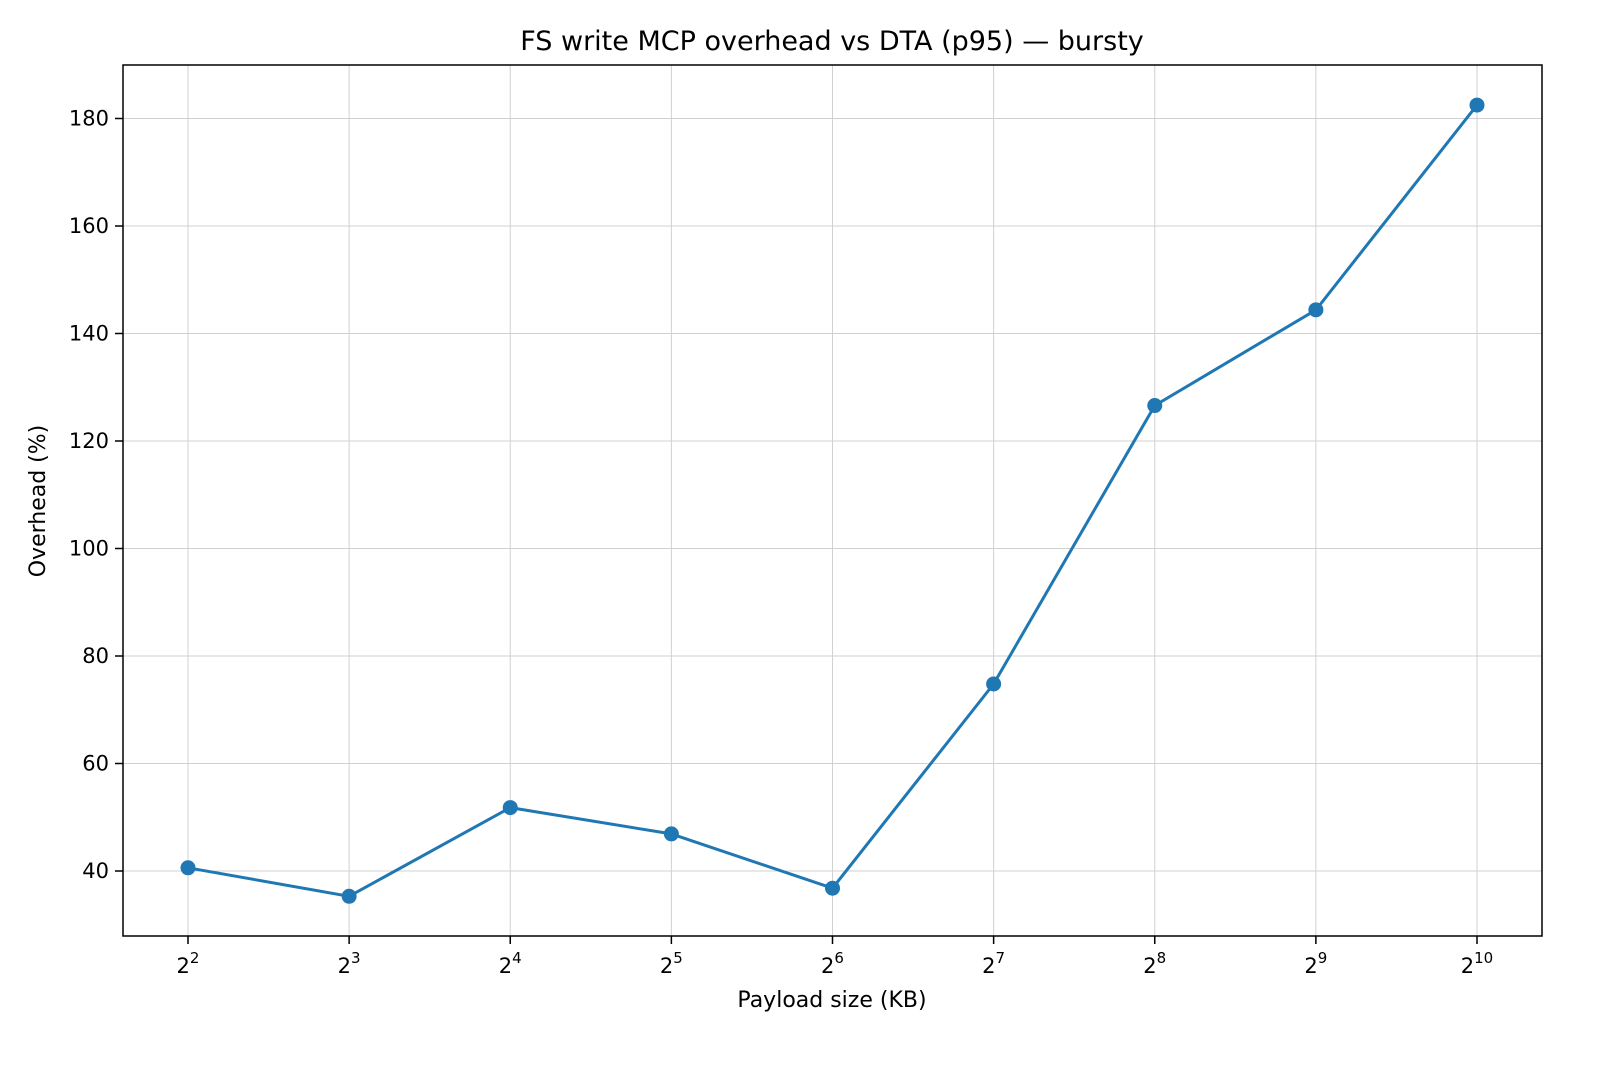 This screenshot has height=1080, width=1620. What do you see at coordinates (89, 119) in the screenshot?
I see `y-tick-label: 180` at bounding box center [89, 119].